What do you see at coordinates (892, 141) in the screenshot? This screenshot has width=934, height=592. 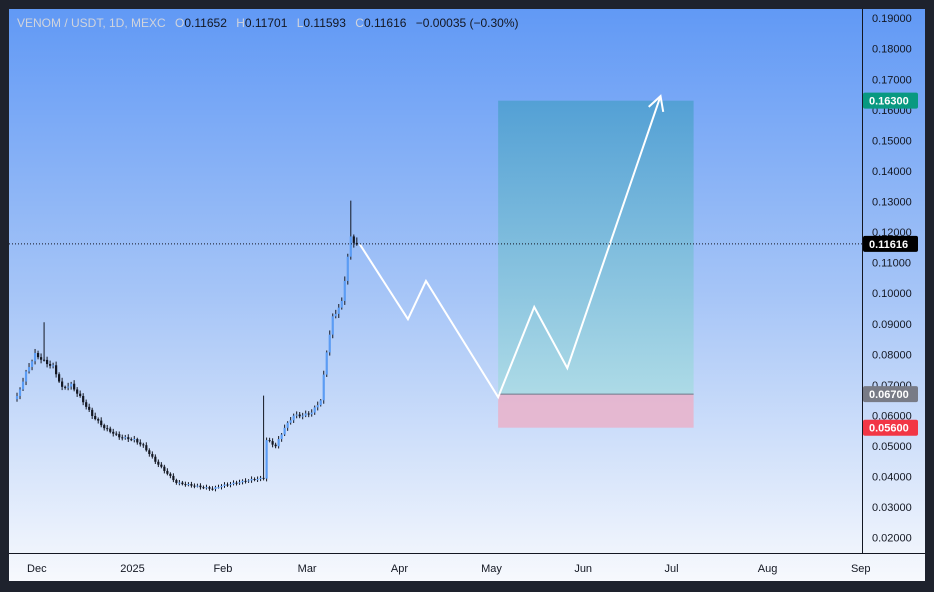 I see `y-tick-label: 0.15000` at bounding box center [892, 141].